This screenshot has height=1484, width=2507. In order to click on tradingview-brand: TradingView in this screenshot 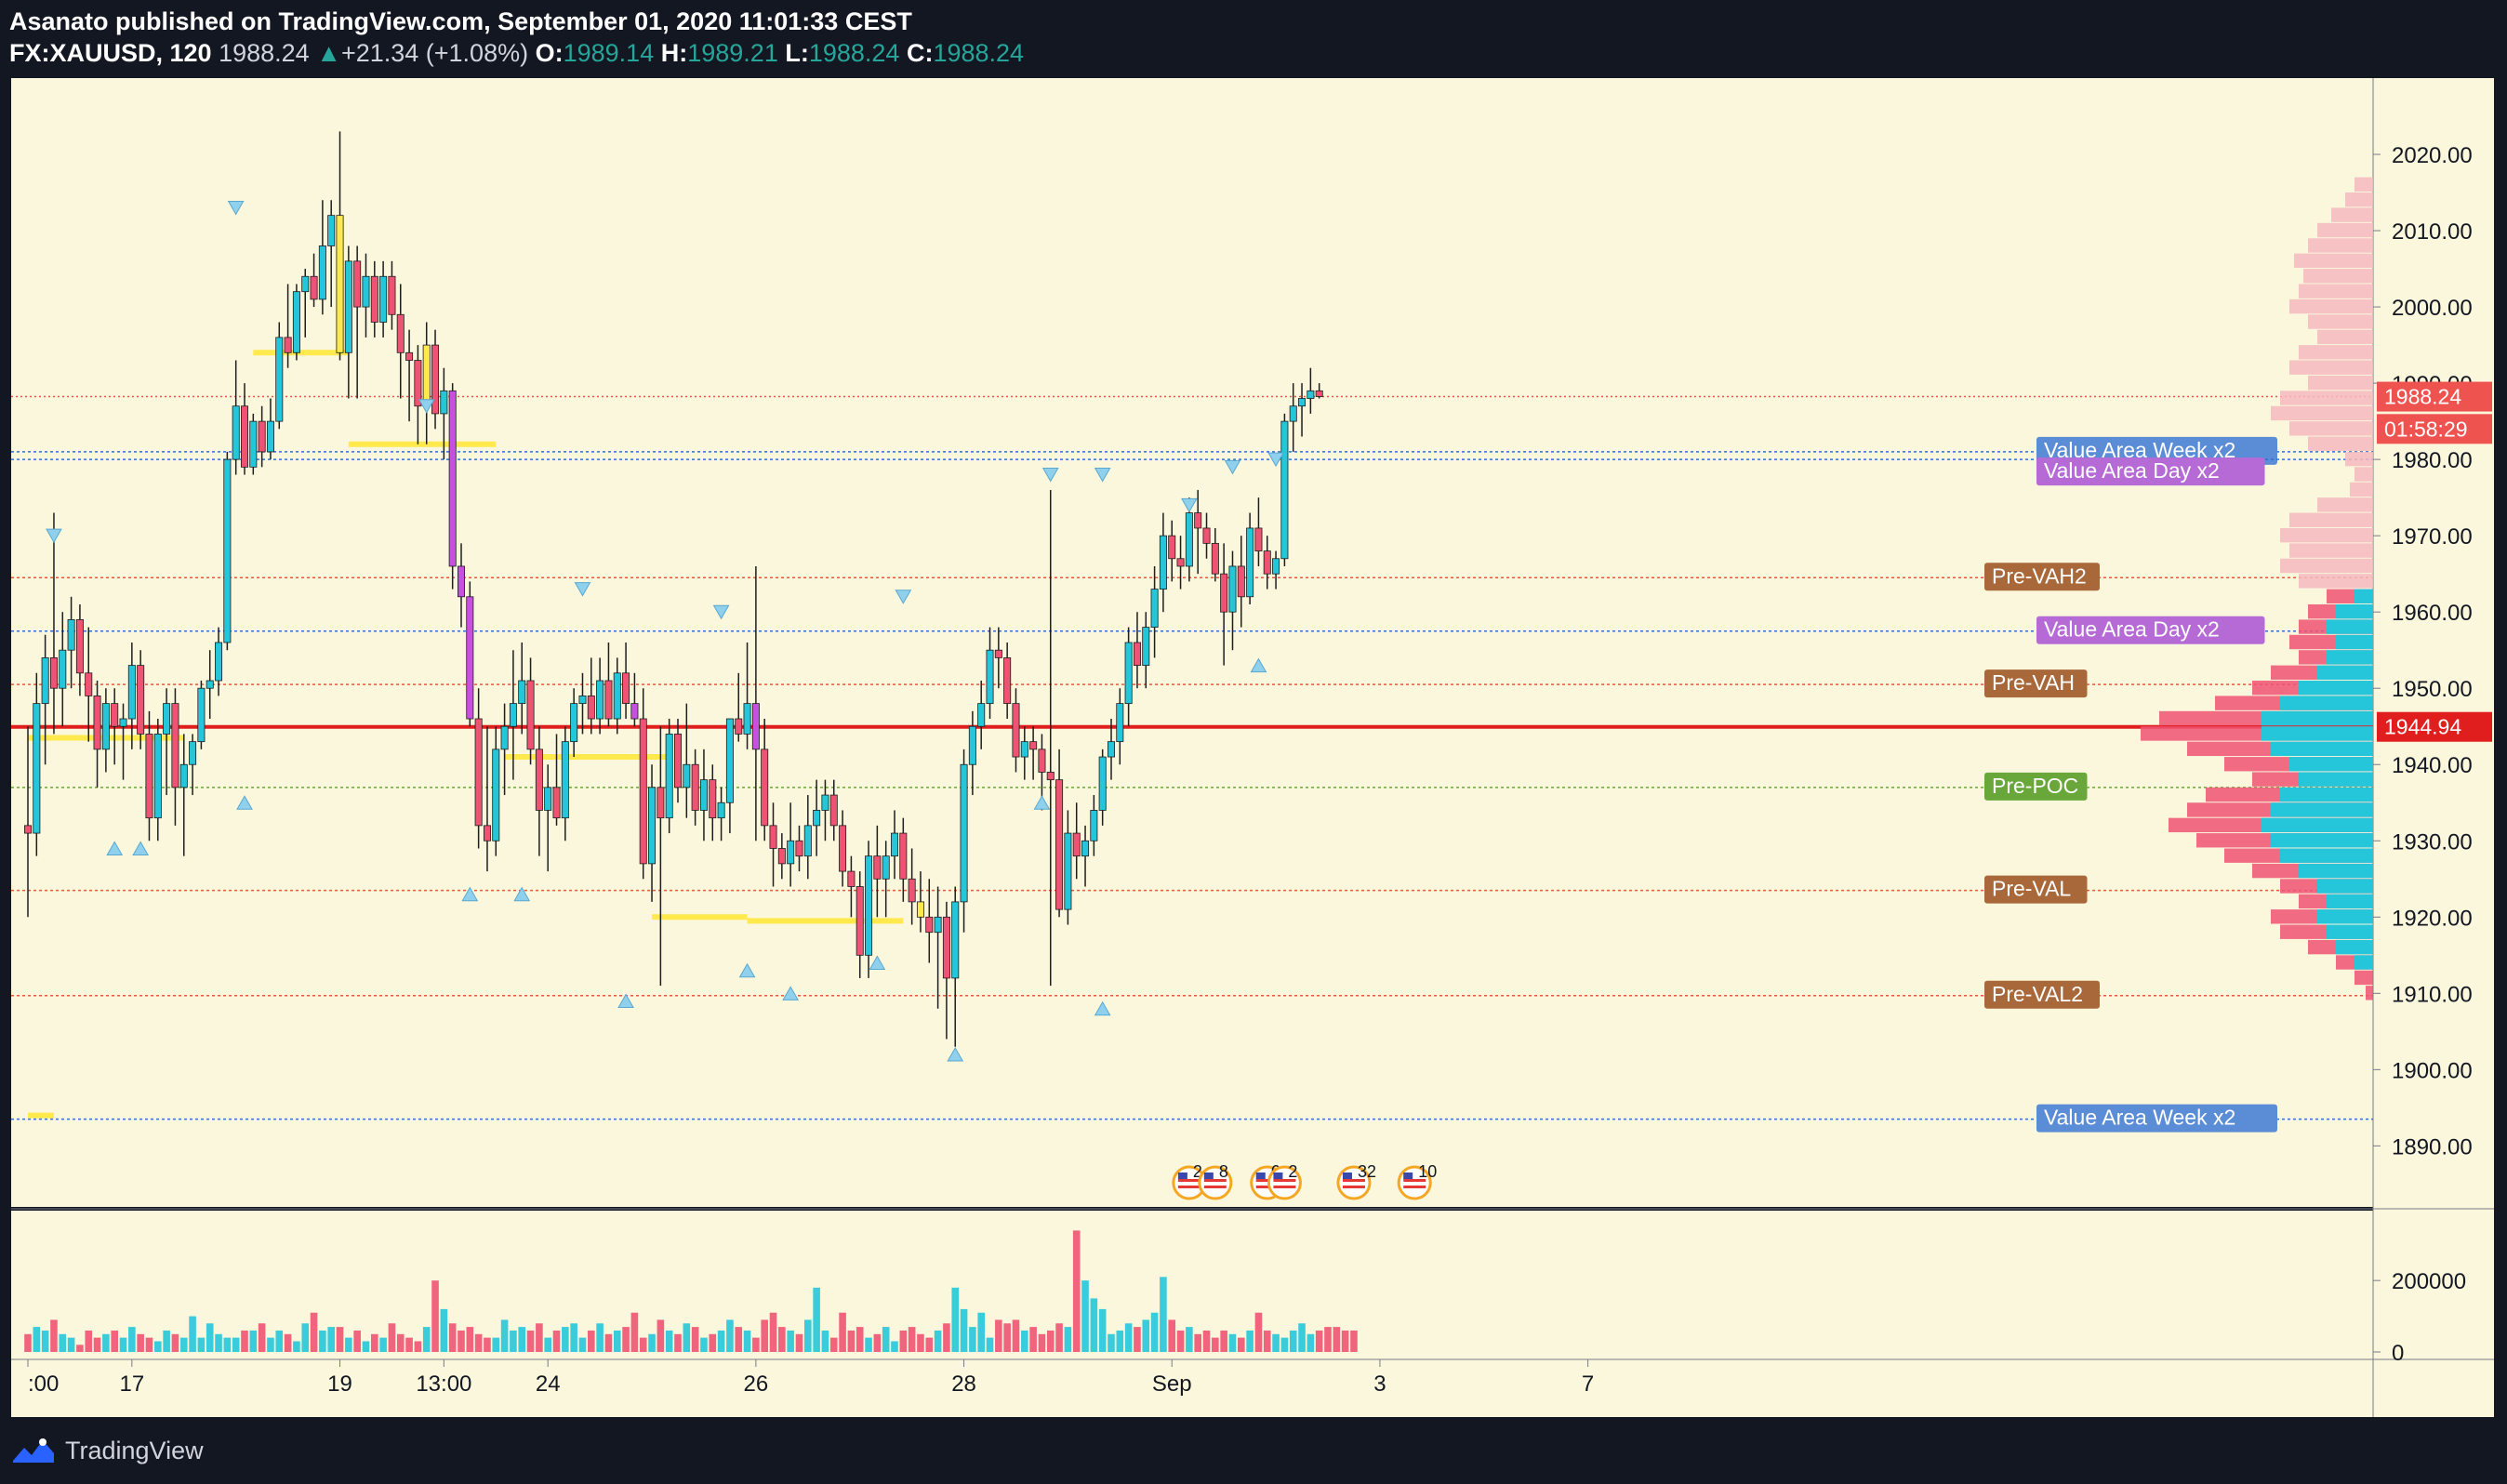, I will do `click(134, 1450)`.